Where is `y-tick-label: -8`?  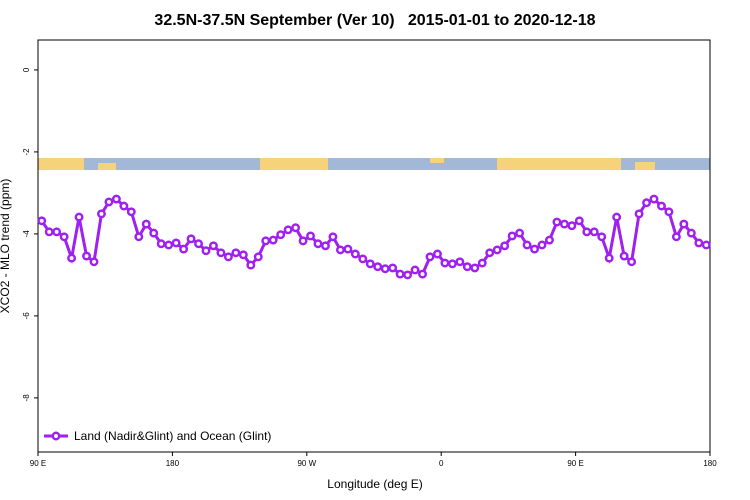 y-tick-label: -8 is located at coordinates (26, 398).